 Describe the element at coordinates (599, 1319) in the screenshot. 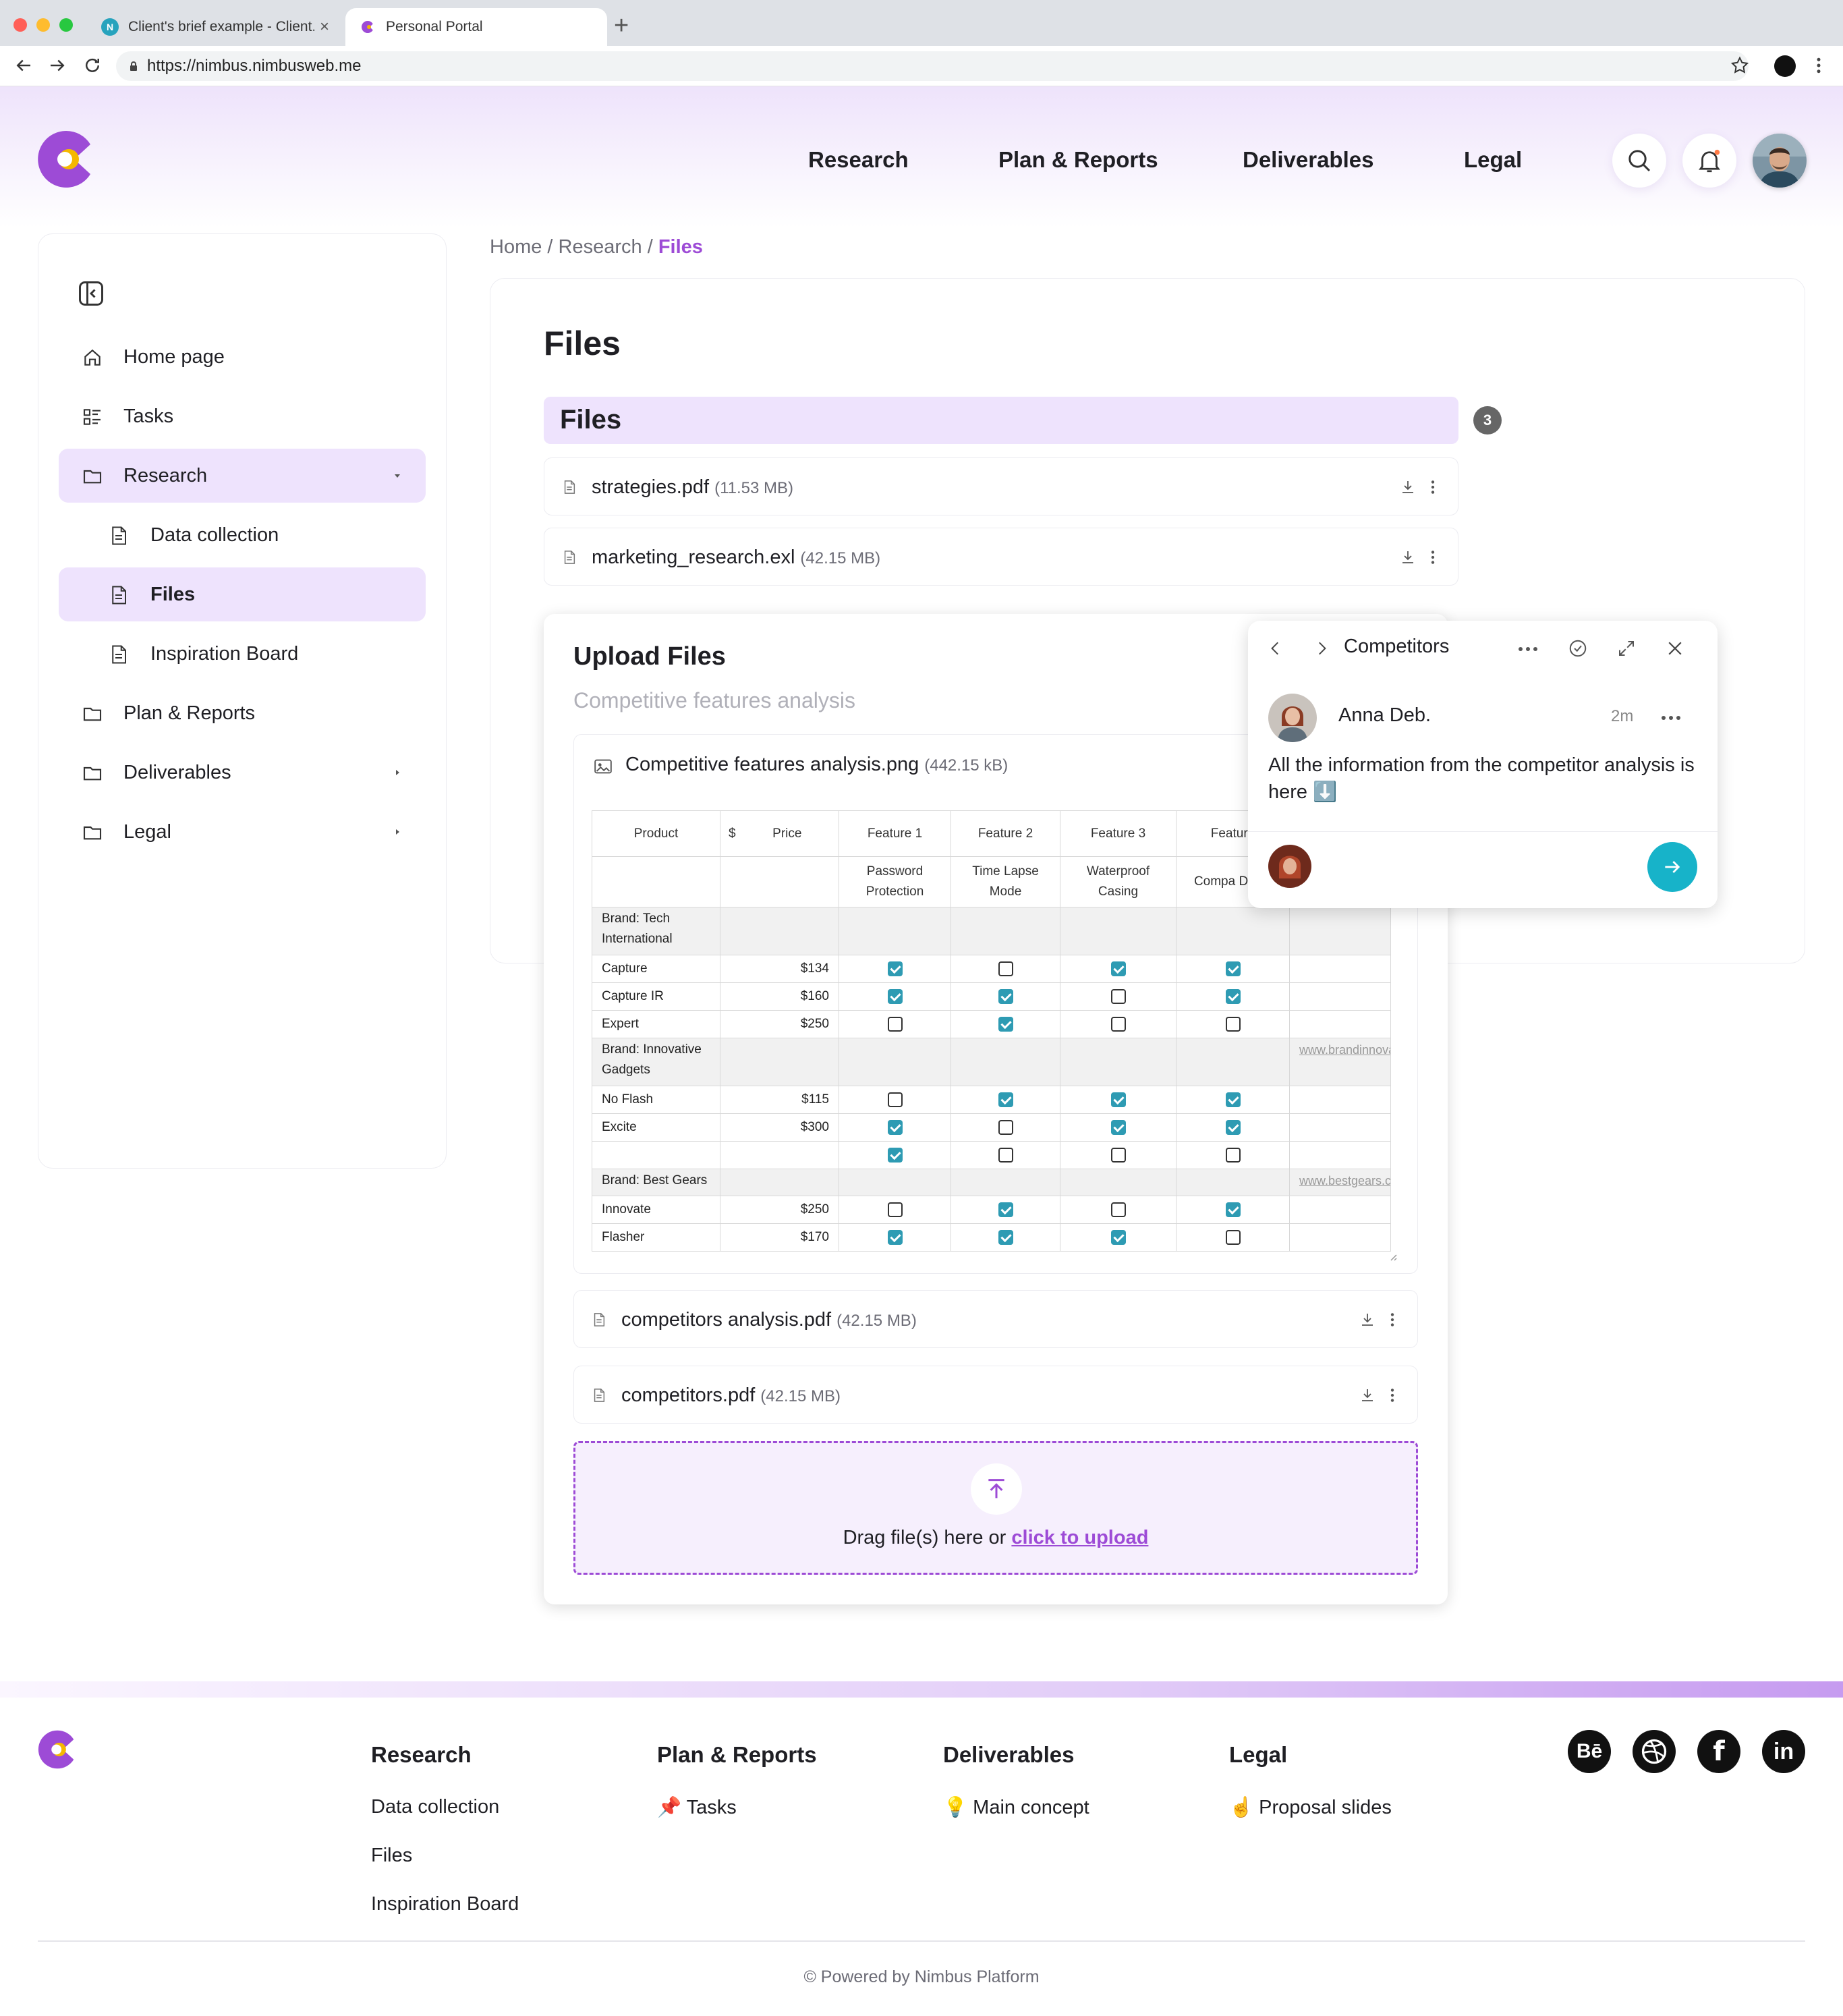

I see `file-icon` at that location.